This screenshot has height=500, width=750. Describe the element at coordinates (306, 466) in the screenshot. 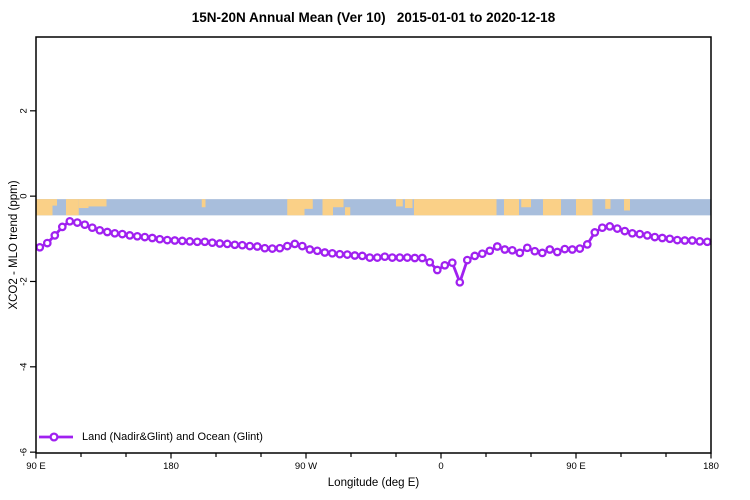

I see `svg-text: 90 W` at that location.